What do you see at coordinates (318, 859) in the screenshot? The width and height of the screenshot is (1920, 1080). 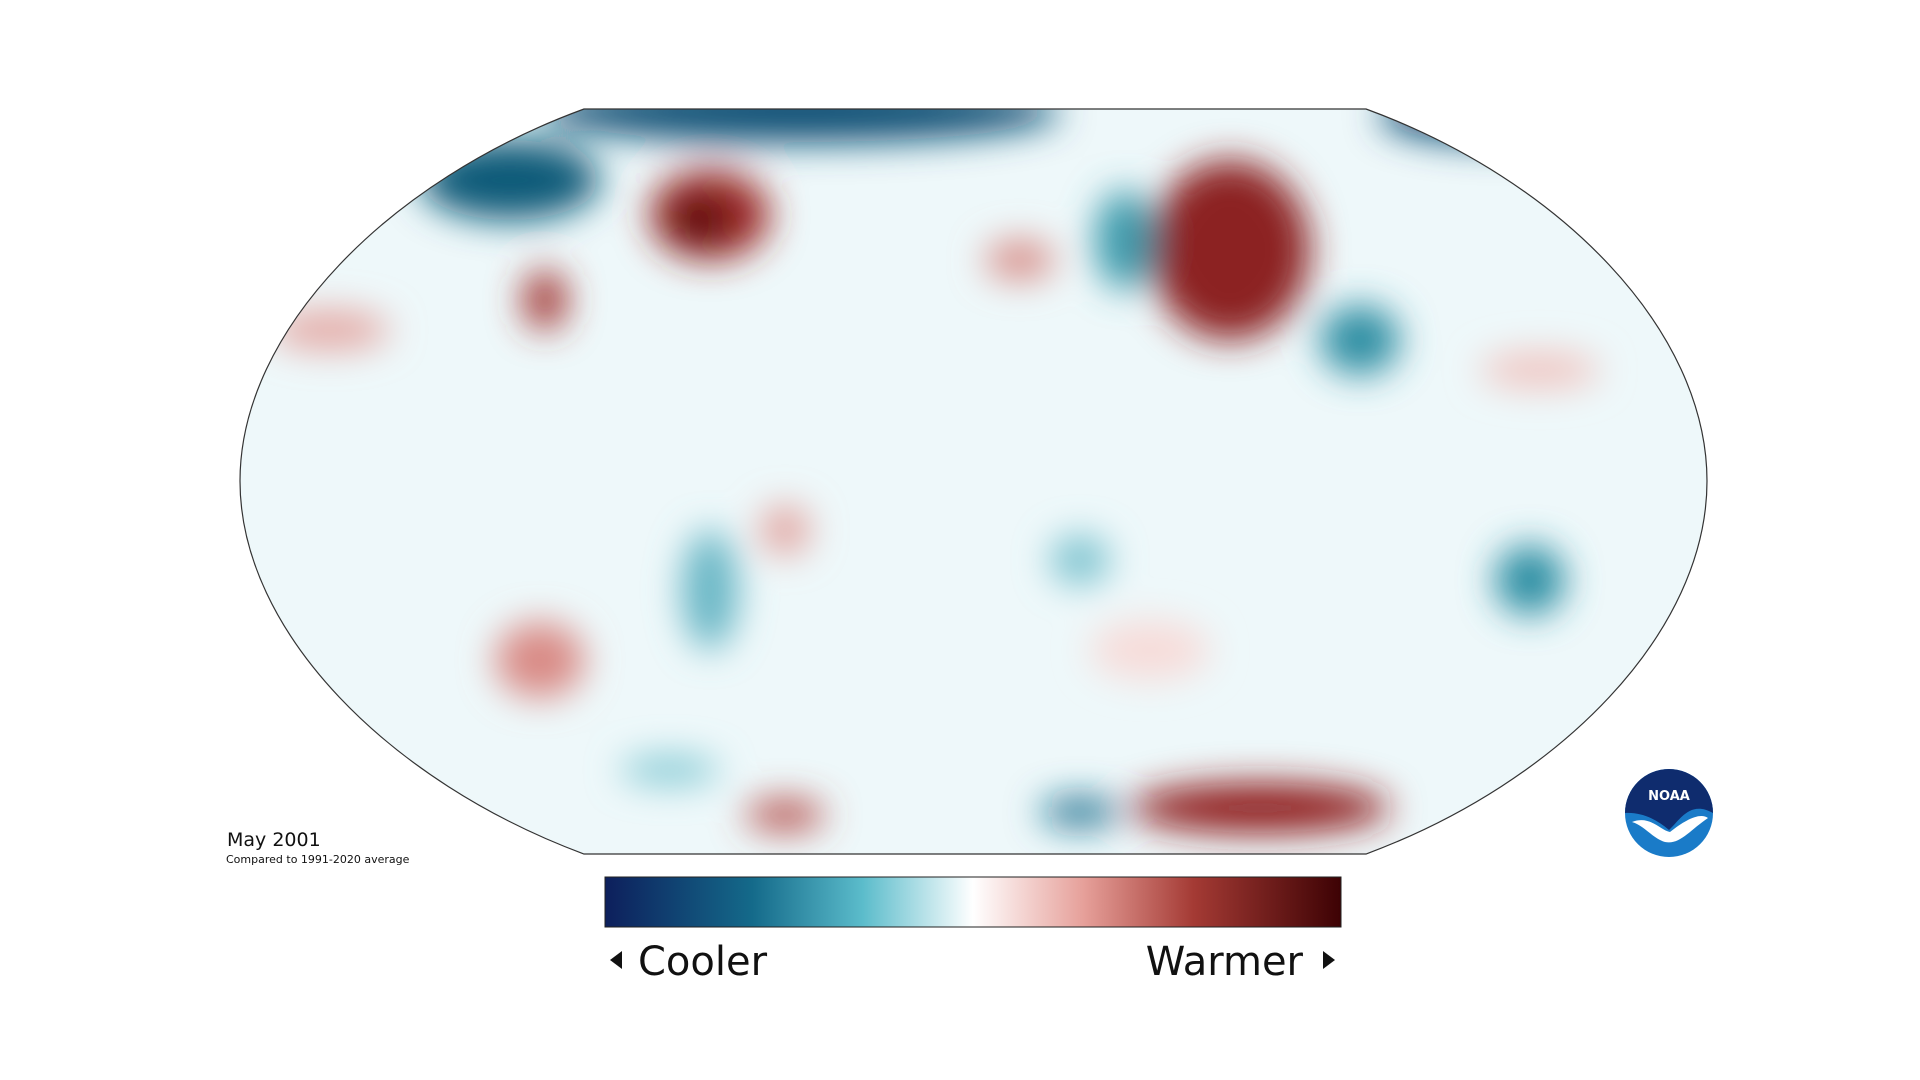 I see `subtitle: Compared to 1991-2020 average` at bounding box center [318, 859].